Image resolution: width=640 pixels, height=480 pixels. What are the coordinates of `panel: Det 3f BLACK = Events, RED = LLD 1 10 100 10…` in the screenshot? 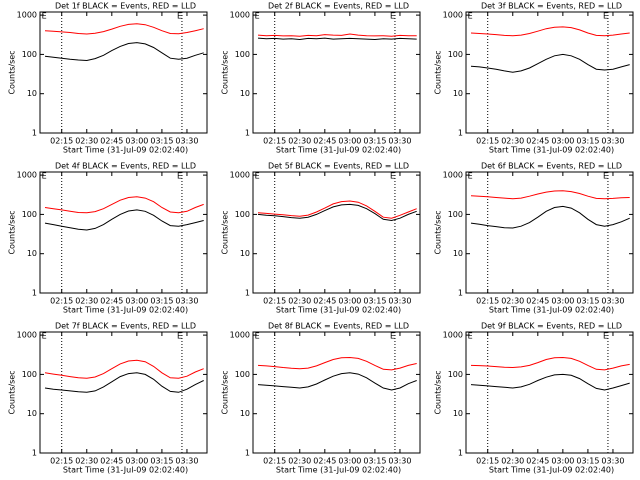 It's located at (534, 78).